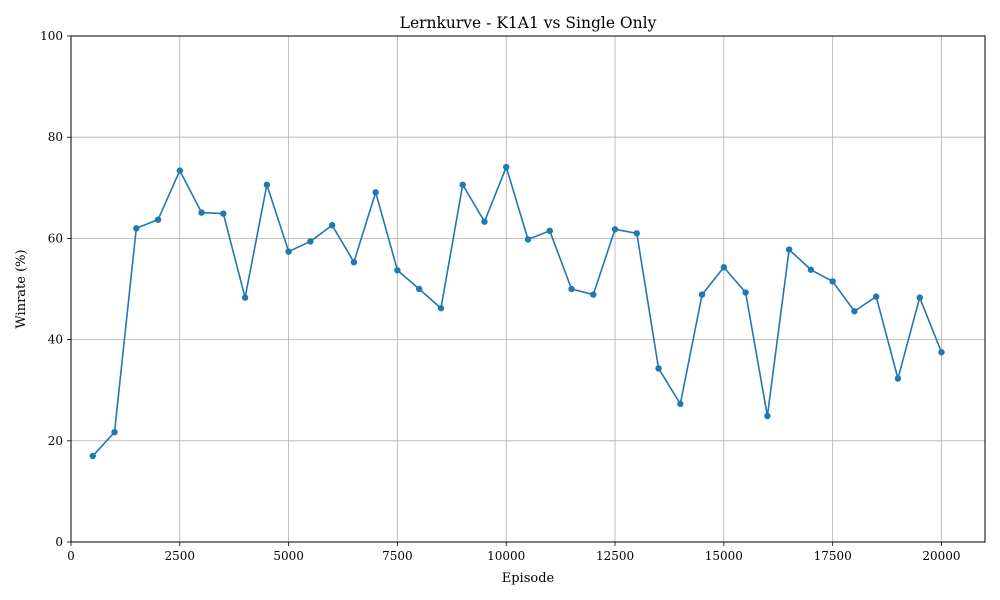 The image size is (1000, 600). What do you see at coordinates (724, 556) in the screenshot?
I see `x-tick-label: 15000` at bounding box center [724, 556].